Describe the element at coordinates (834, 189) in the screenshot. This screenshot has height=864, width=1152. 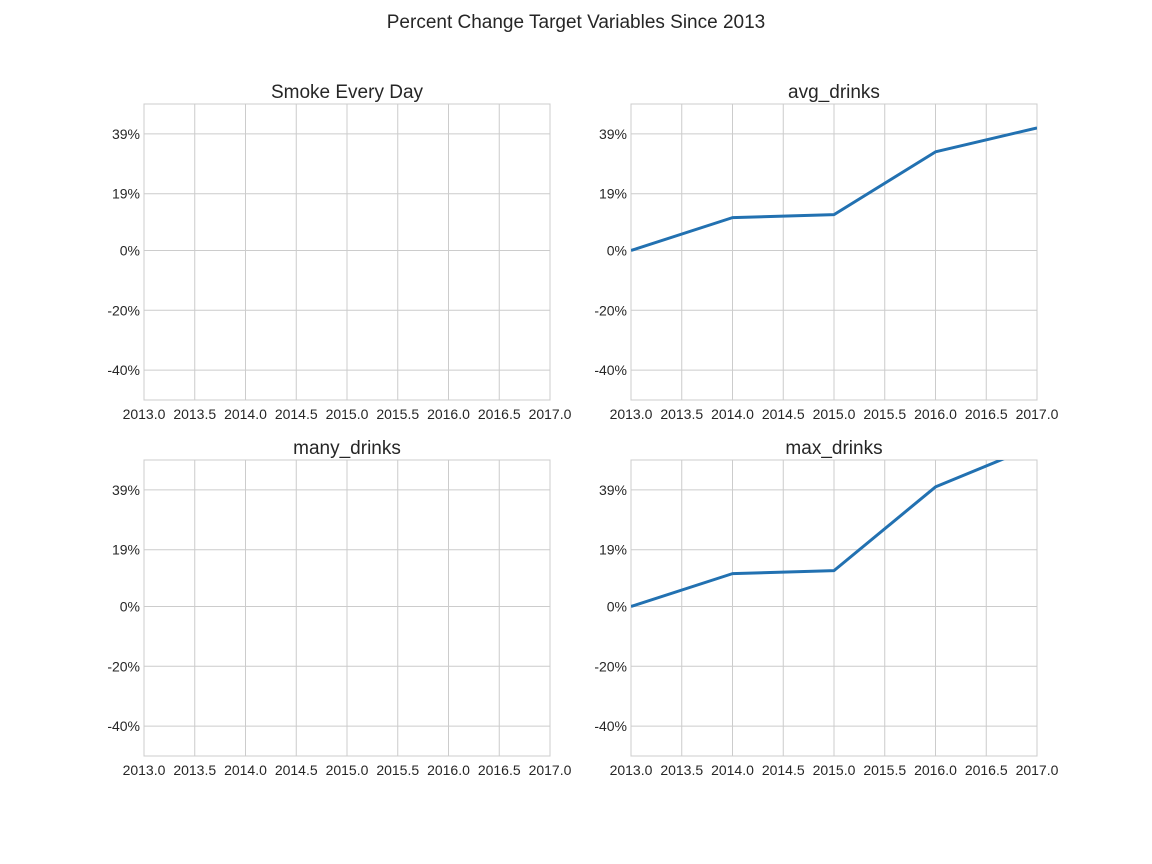
I see `series-line-avg-drinks` at that location.